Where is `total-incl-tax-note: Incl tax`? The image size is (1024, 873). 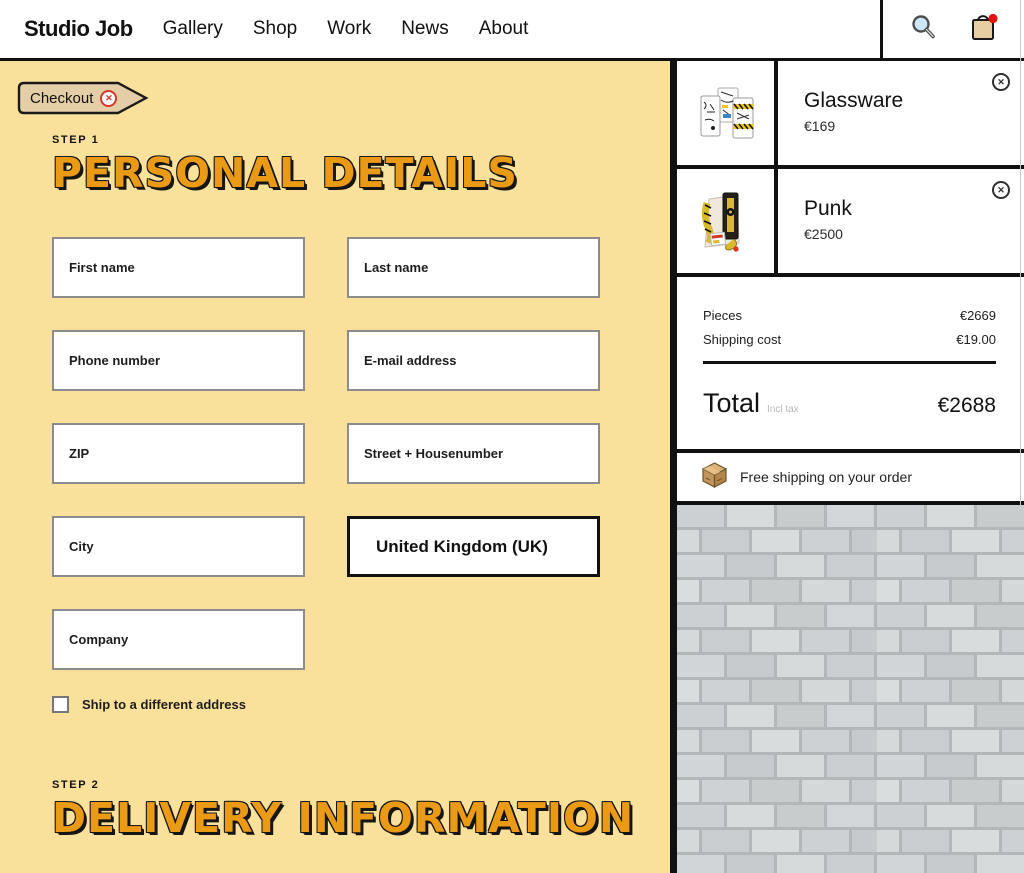
total-incl-tax-note: Incl tax is located at coordinates (783, 409).